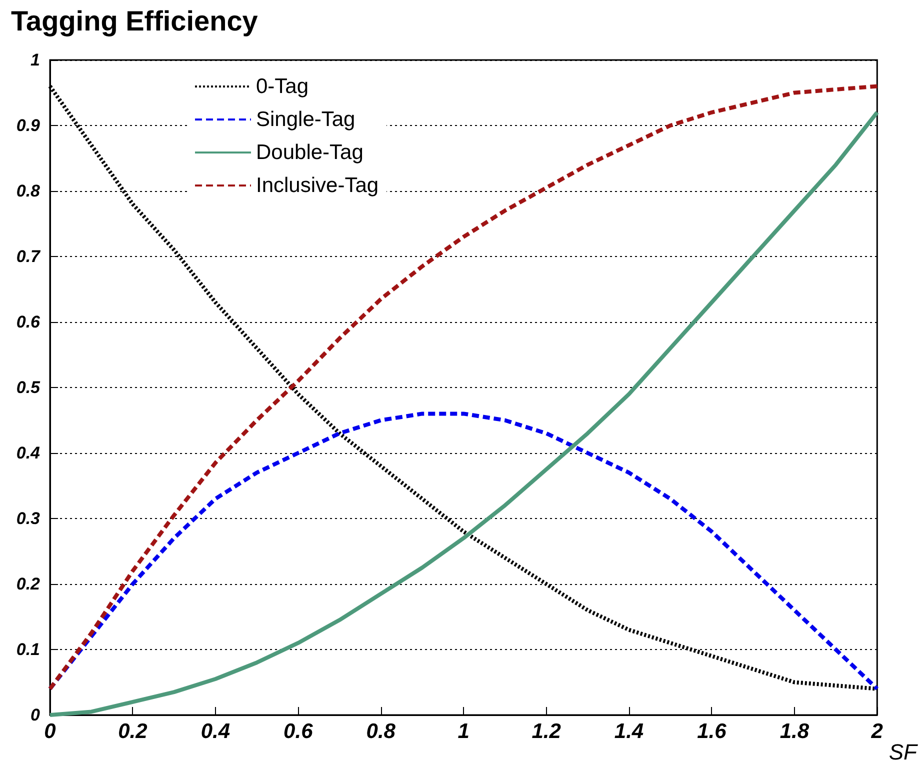 This screenshot has width=920, height=783. I want to click on x-tick-label: 1, so click(464, 731).